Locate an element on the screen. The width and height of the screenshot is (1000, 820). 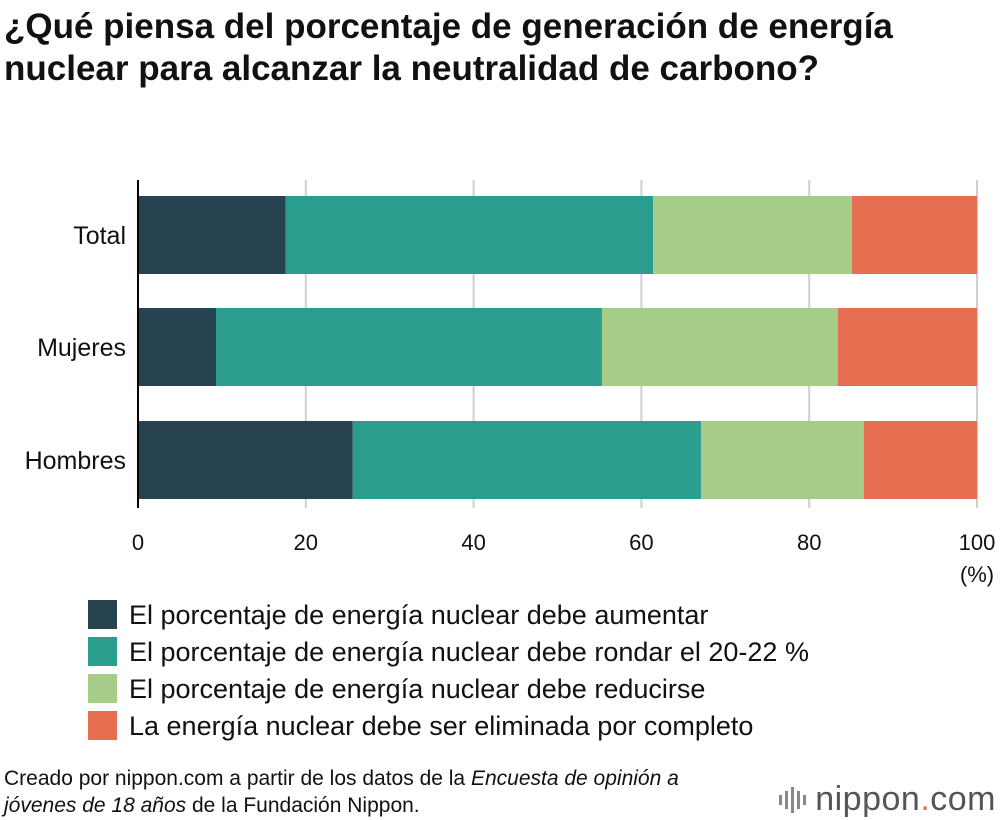
nippon-logo: nippon. com is located at coordinates (887, 799).